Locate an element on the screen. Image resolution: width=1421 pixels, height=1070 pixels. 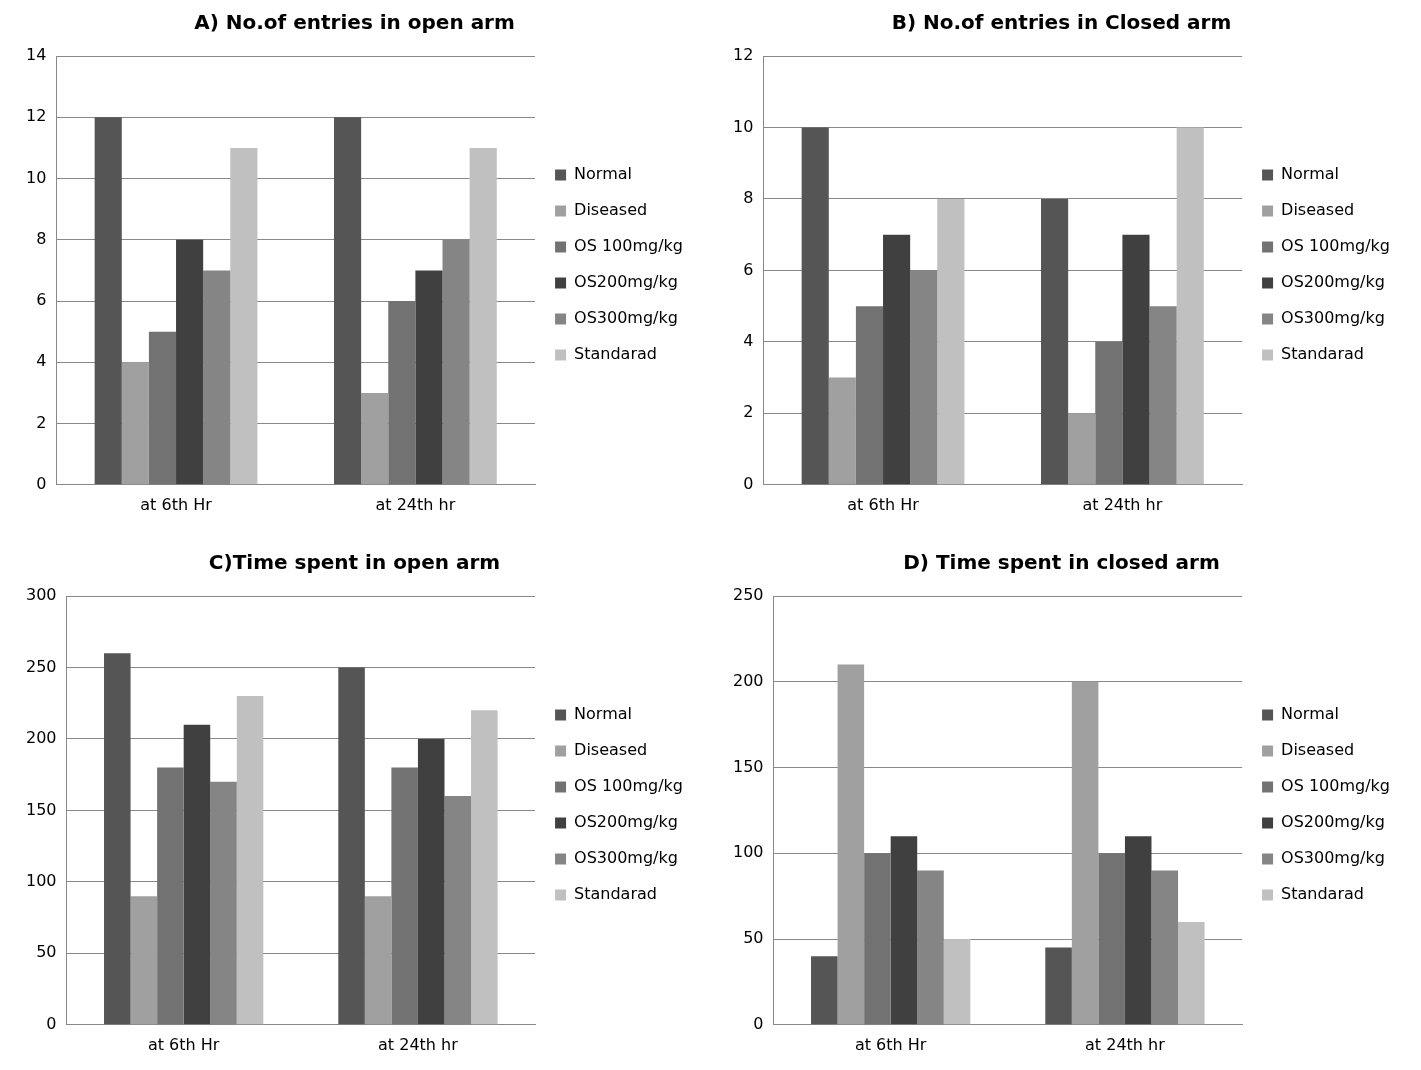
y-tick-label: 300 is located at coordinates (41, 595).